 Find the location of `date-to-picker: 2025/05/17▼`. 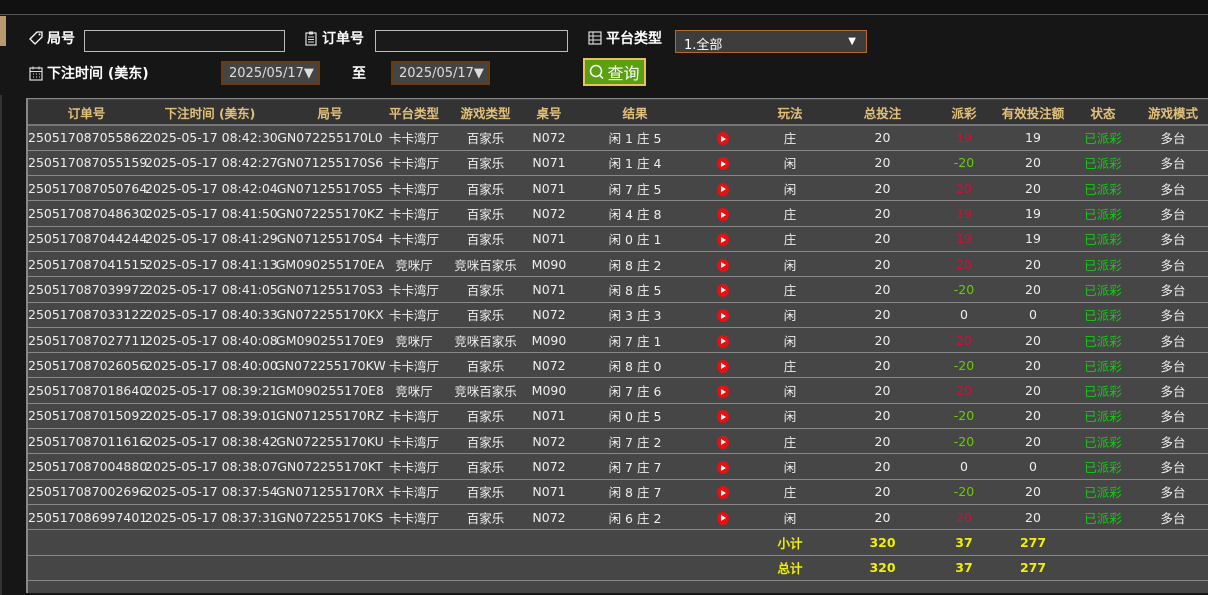

date-to-picker: 2025/05/17▼ is located at coordinates (440, 73).